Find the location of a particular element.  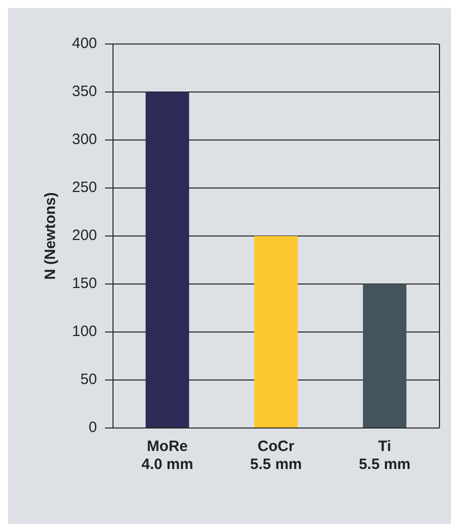

y-tick-label: 350 is located at coordinates (85, 91).